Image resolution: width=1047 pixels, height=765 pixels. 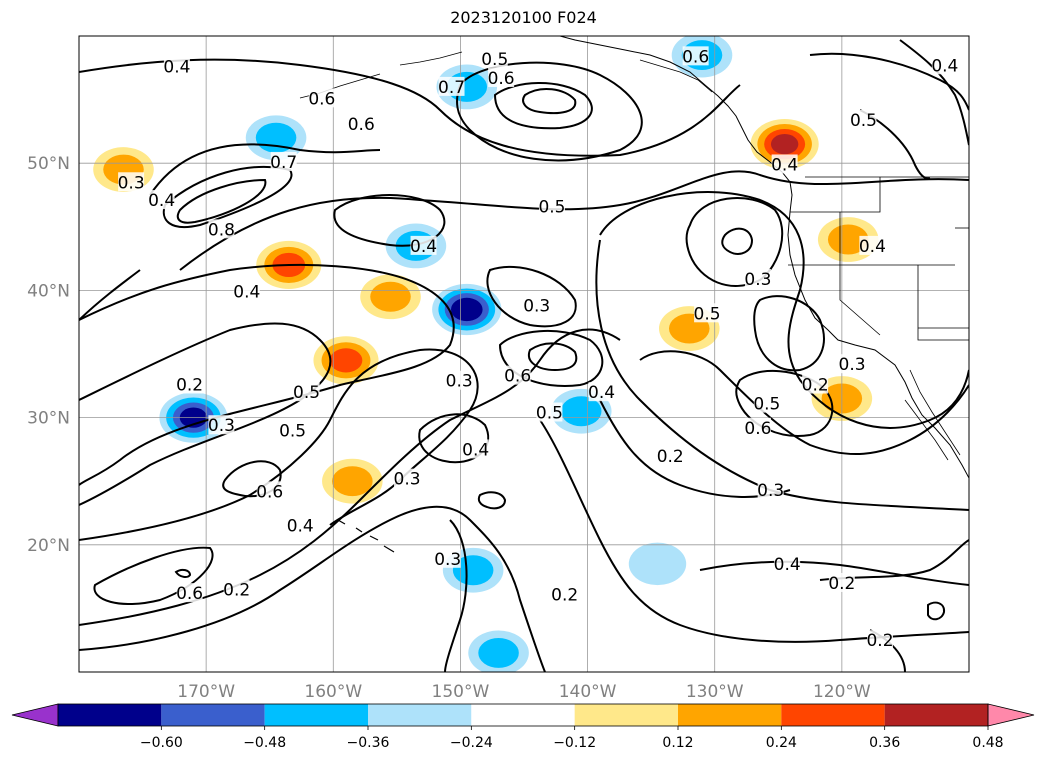 I want to click on colorbar-tick-label: −0.12, so click(x=574, y=743).